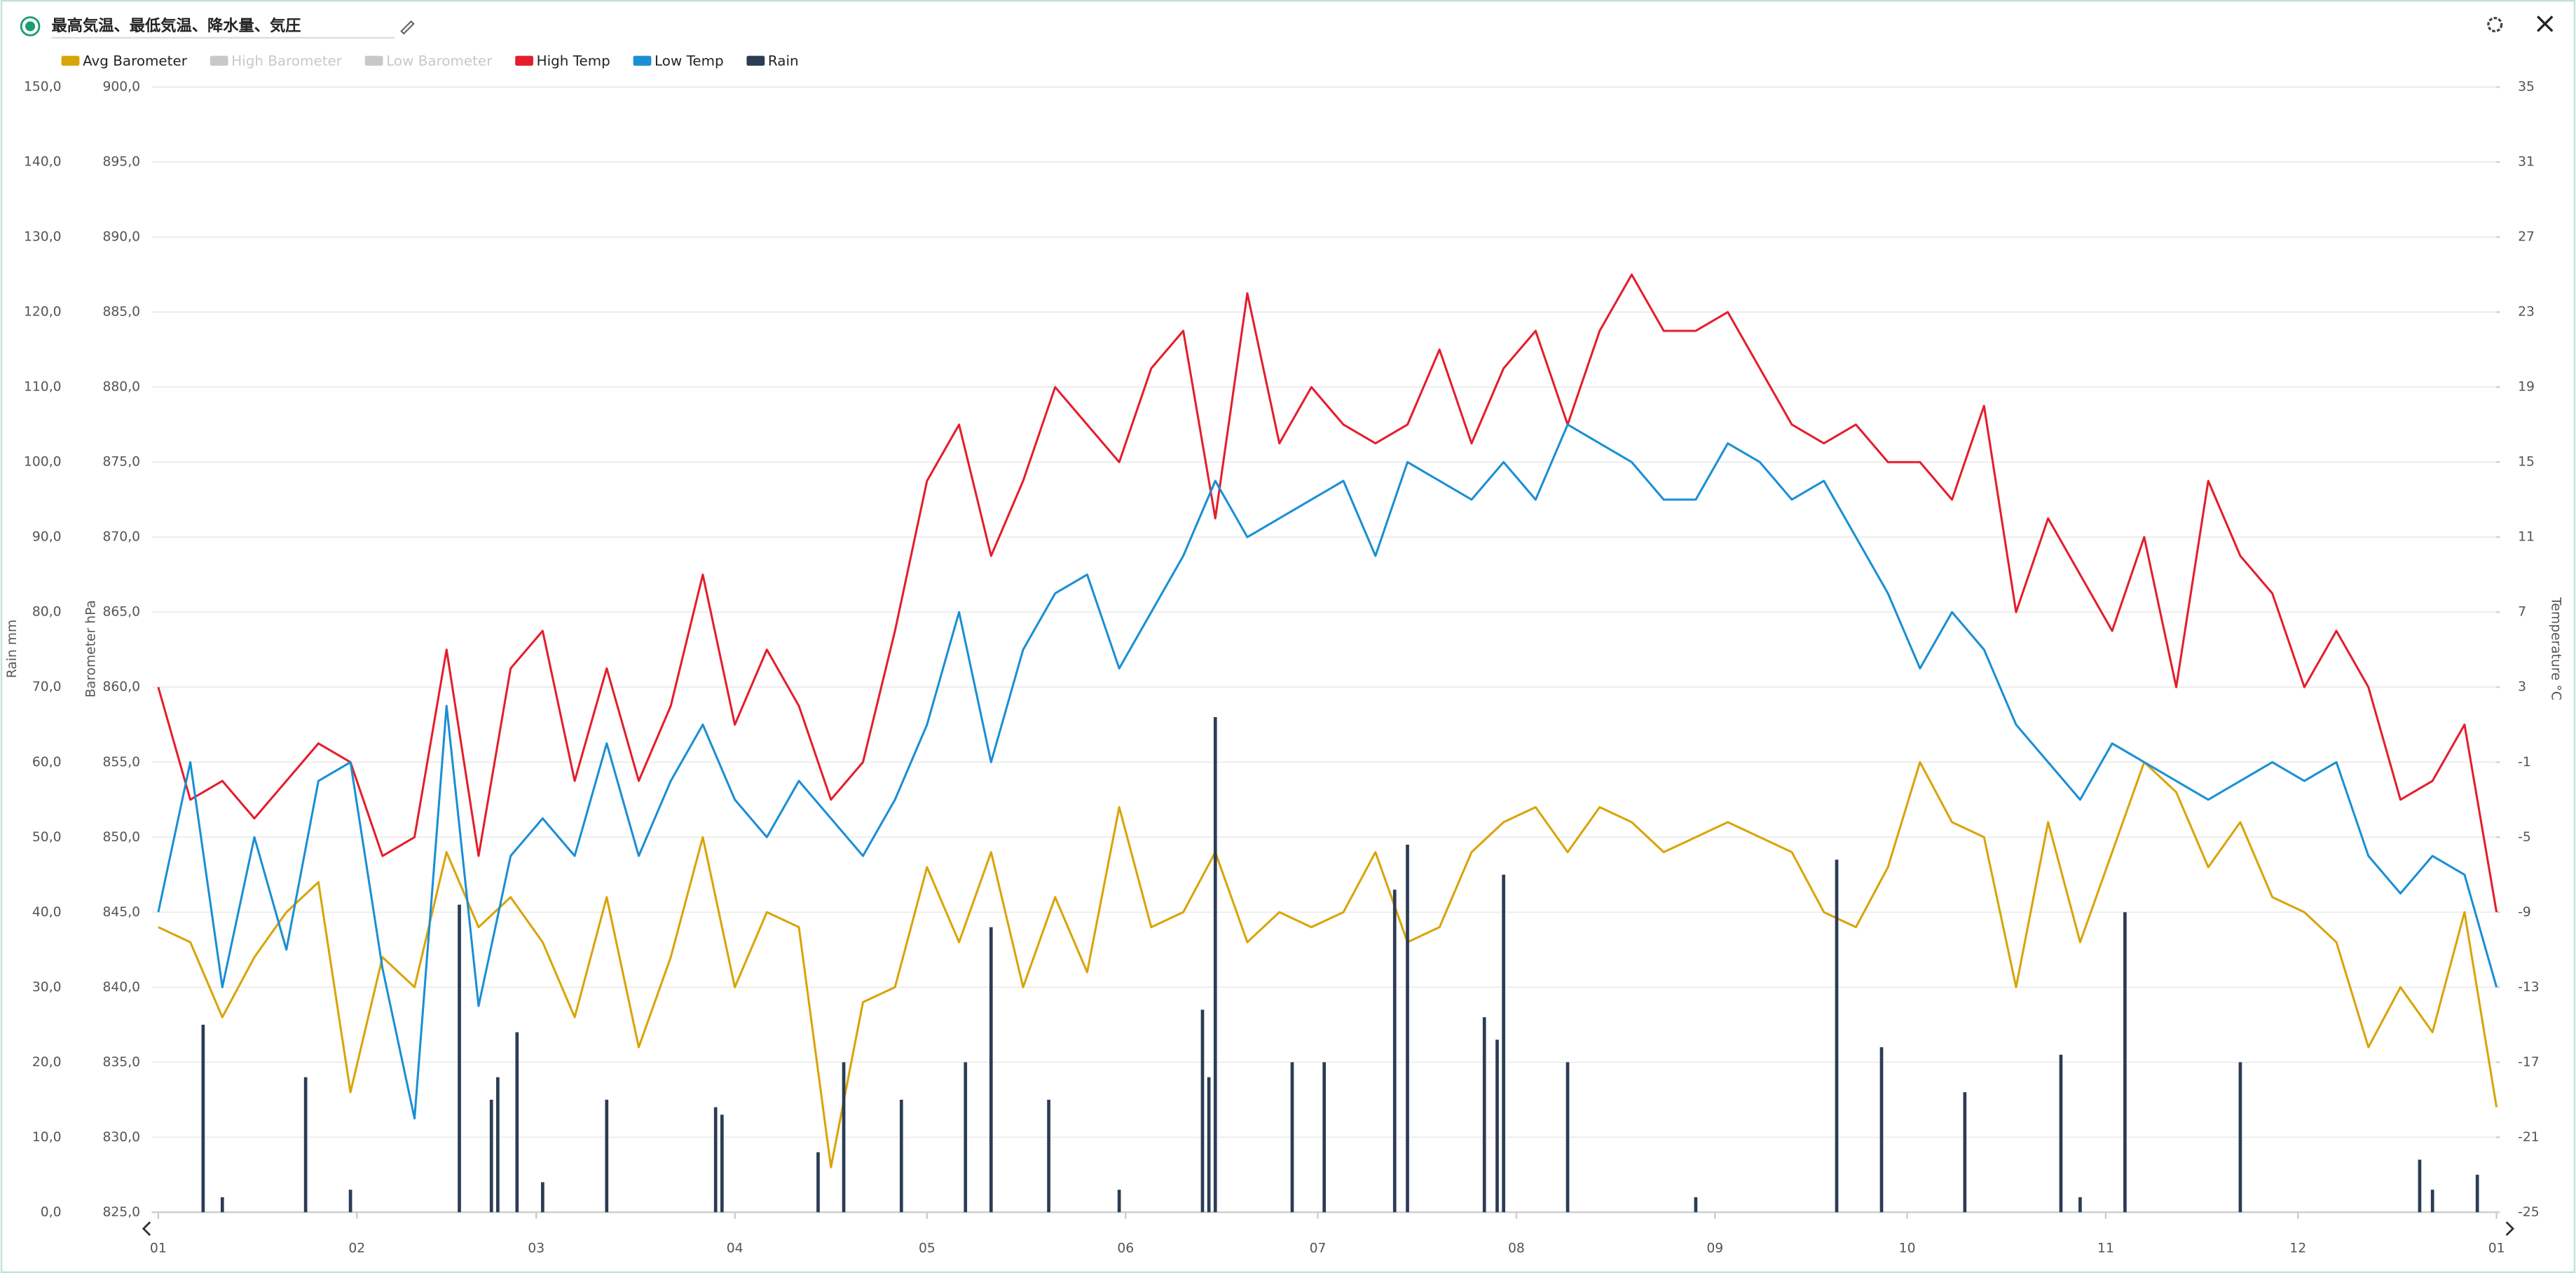  What do you see at coordinates (121, 837) in the screenshot?
I see `y2-tick-label: 850,0` at bounding box center [121, 837].